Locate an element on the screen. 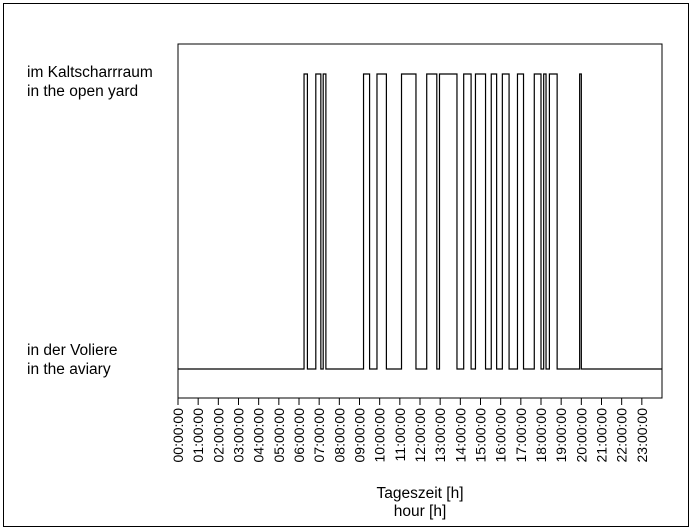 Image resolution: width=694 pixels, height=531 pixels. x-tick-label: 16:00:00 is located at coordinates (501, 435).